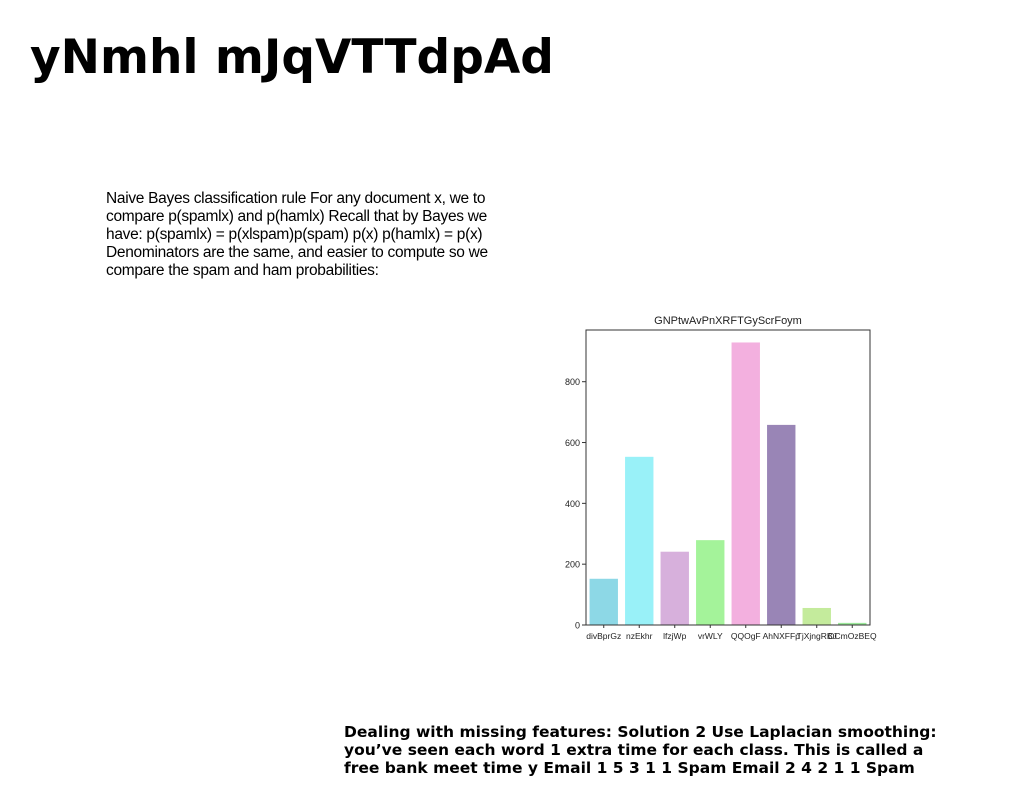 This screenshot has height=788, width=1024. What do you see at coordinates (816, 616) in the screenshot?
I see `bar-TjXjngRBJ` at bounding box center [816, 616].